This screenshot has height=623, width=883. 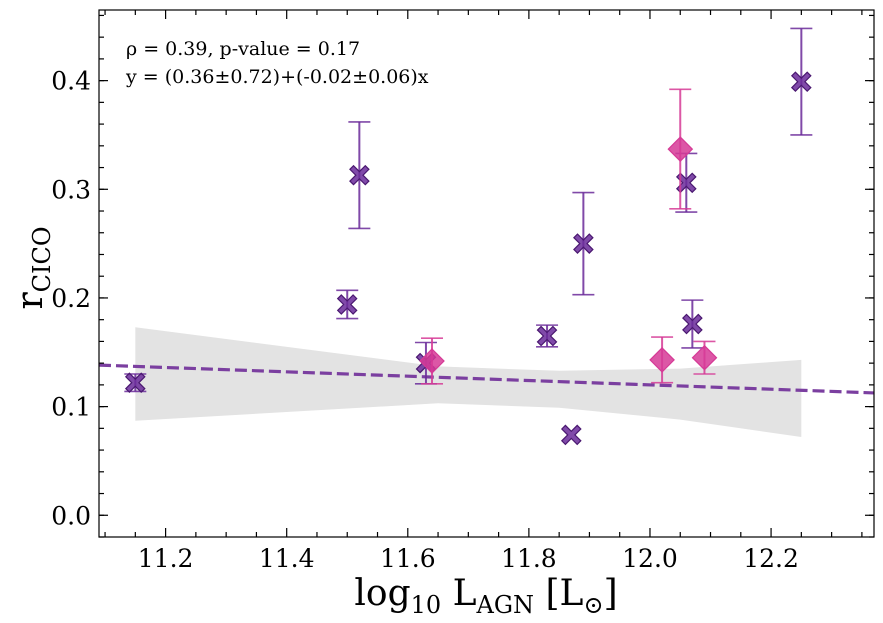 I want to click on x-axis-title-unit: [L, so click(x=558, y=593).